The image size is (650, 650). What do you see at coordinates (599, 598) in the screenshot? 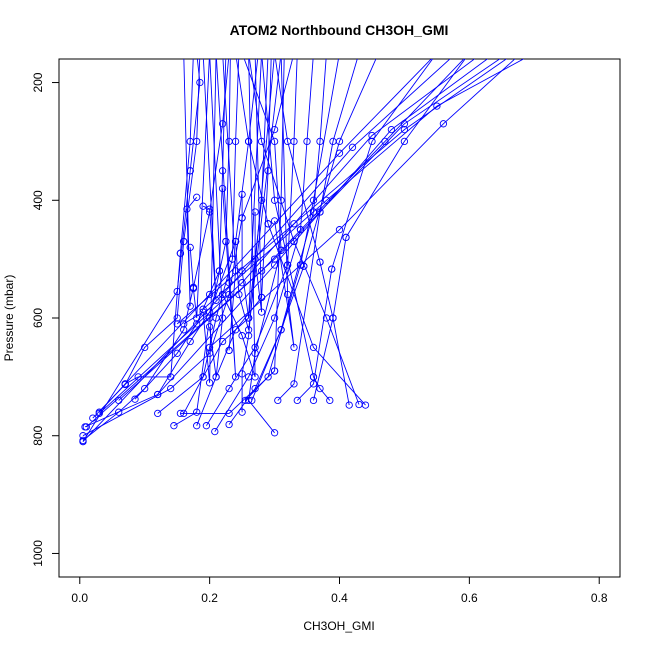
I see `x-tick-label: 0.8` at bounding box center [599, 598].